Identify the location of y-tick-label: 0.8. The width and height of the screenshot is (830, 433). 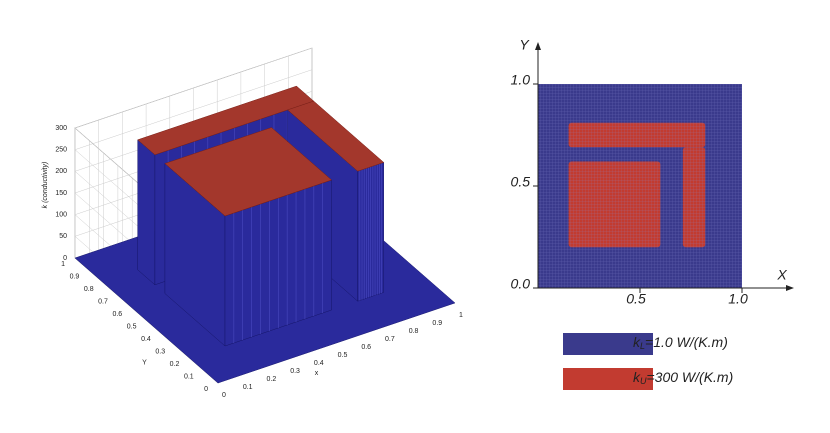
(89, 289).